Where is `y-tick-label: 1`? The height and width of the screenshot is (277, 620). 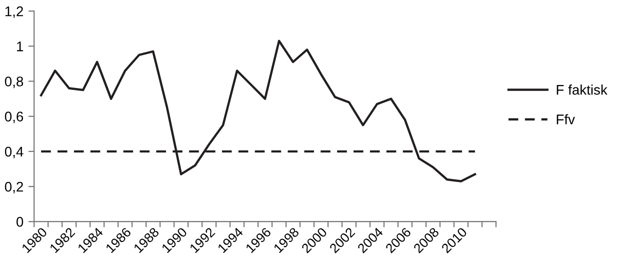
y-tick-label: 1 is located at coordinates (20, 47).